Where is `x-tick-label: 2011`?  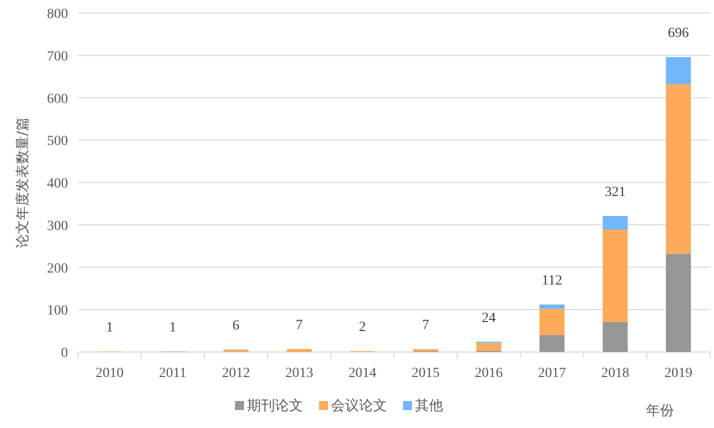
x-tick-label: 2011 is located at coordinates (173, 373).